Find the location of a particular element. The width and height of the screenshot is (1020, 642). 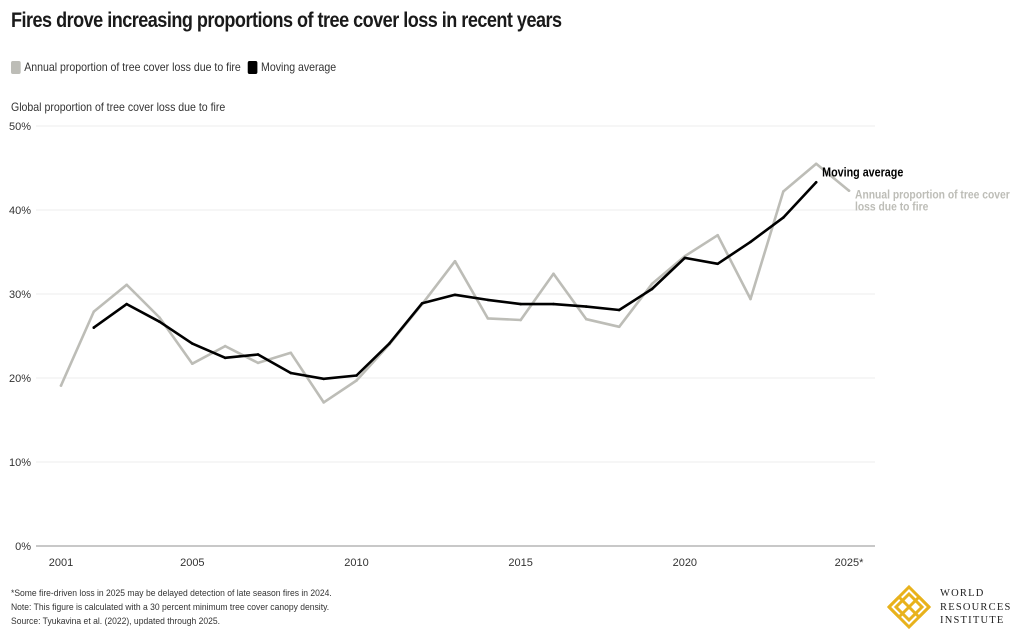

wri-logo-text: WORLD RESOURCES INSTITUTE is located at coordinates (975, 607).